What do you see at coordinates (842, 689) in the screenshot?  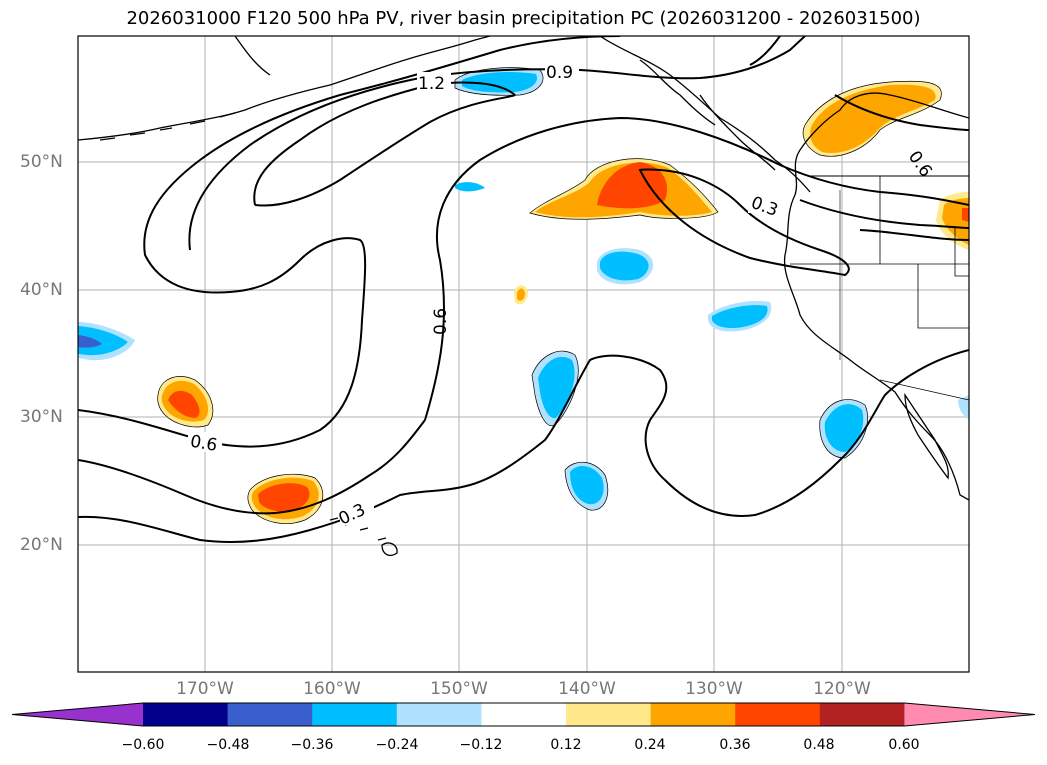 I see `lon-label-120w: 120°W` at bounding box center [842, 689].